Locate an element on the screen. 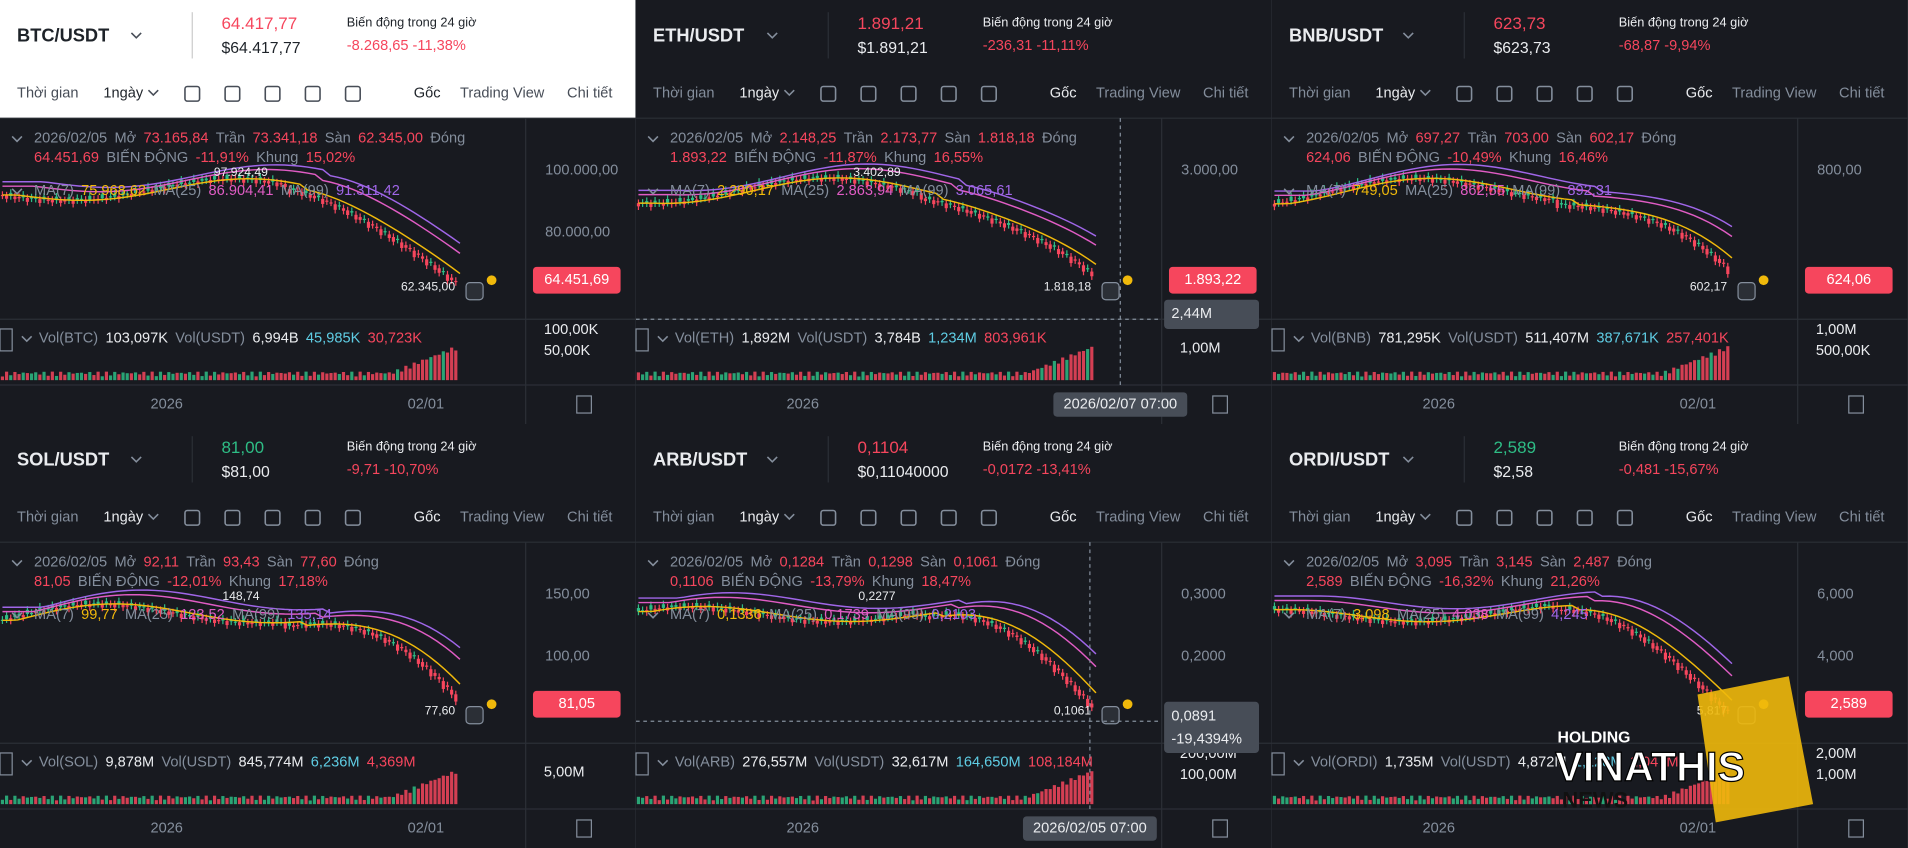  moving-average-line is located at coordinates (231, 204).